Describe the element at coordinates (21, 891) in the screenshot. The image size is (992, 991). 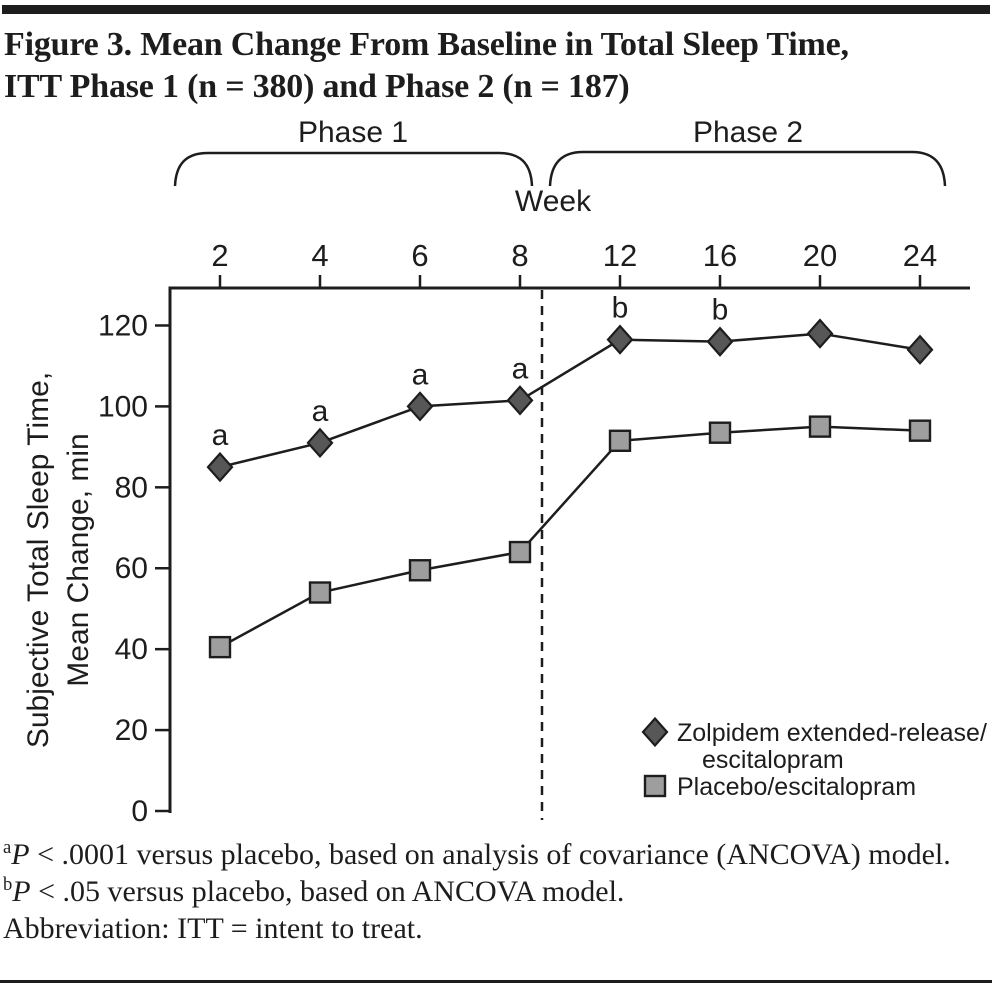
I see `footnote-b-pvalue-symbol: P` at that location.